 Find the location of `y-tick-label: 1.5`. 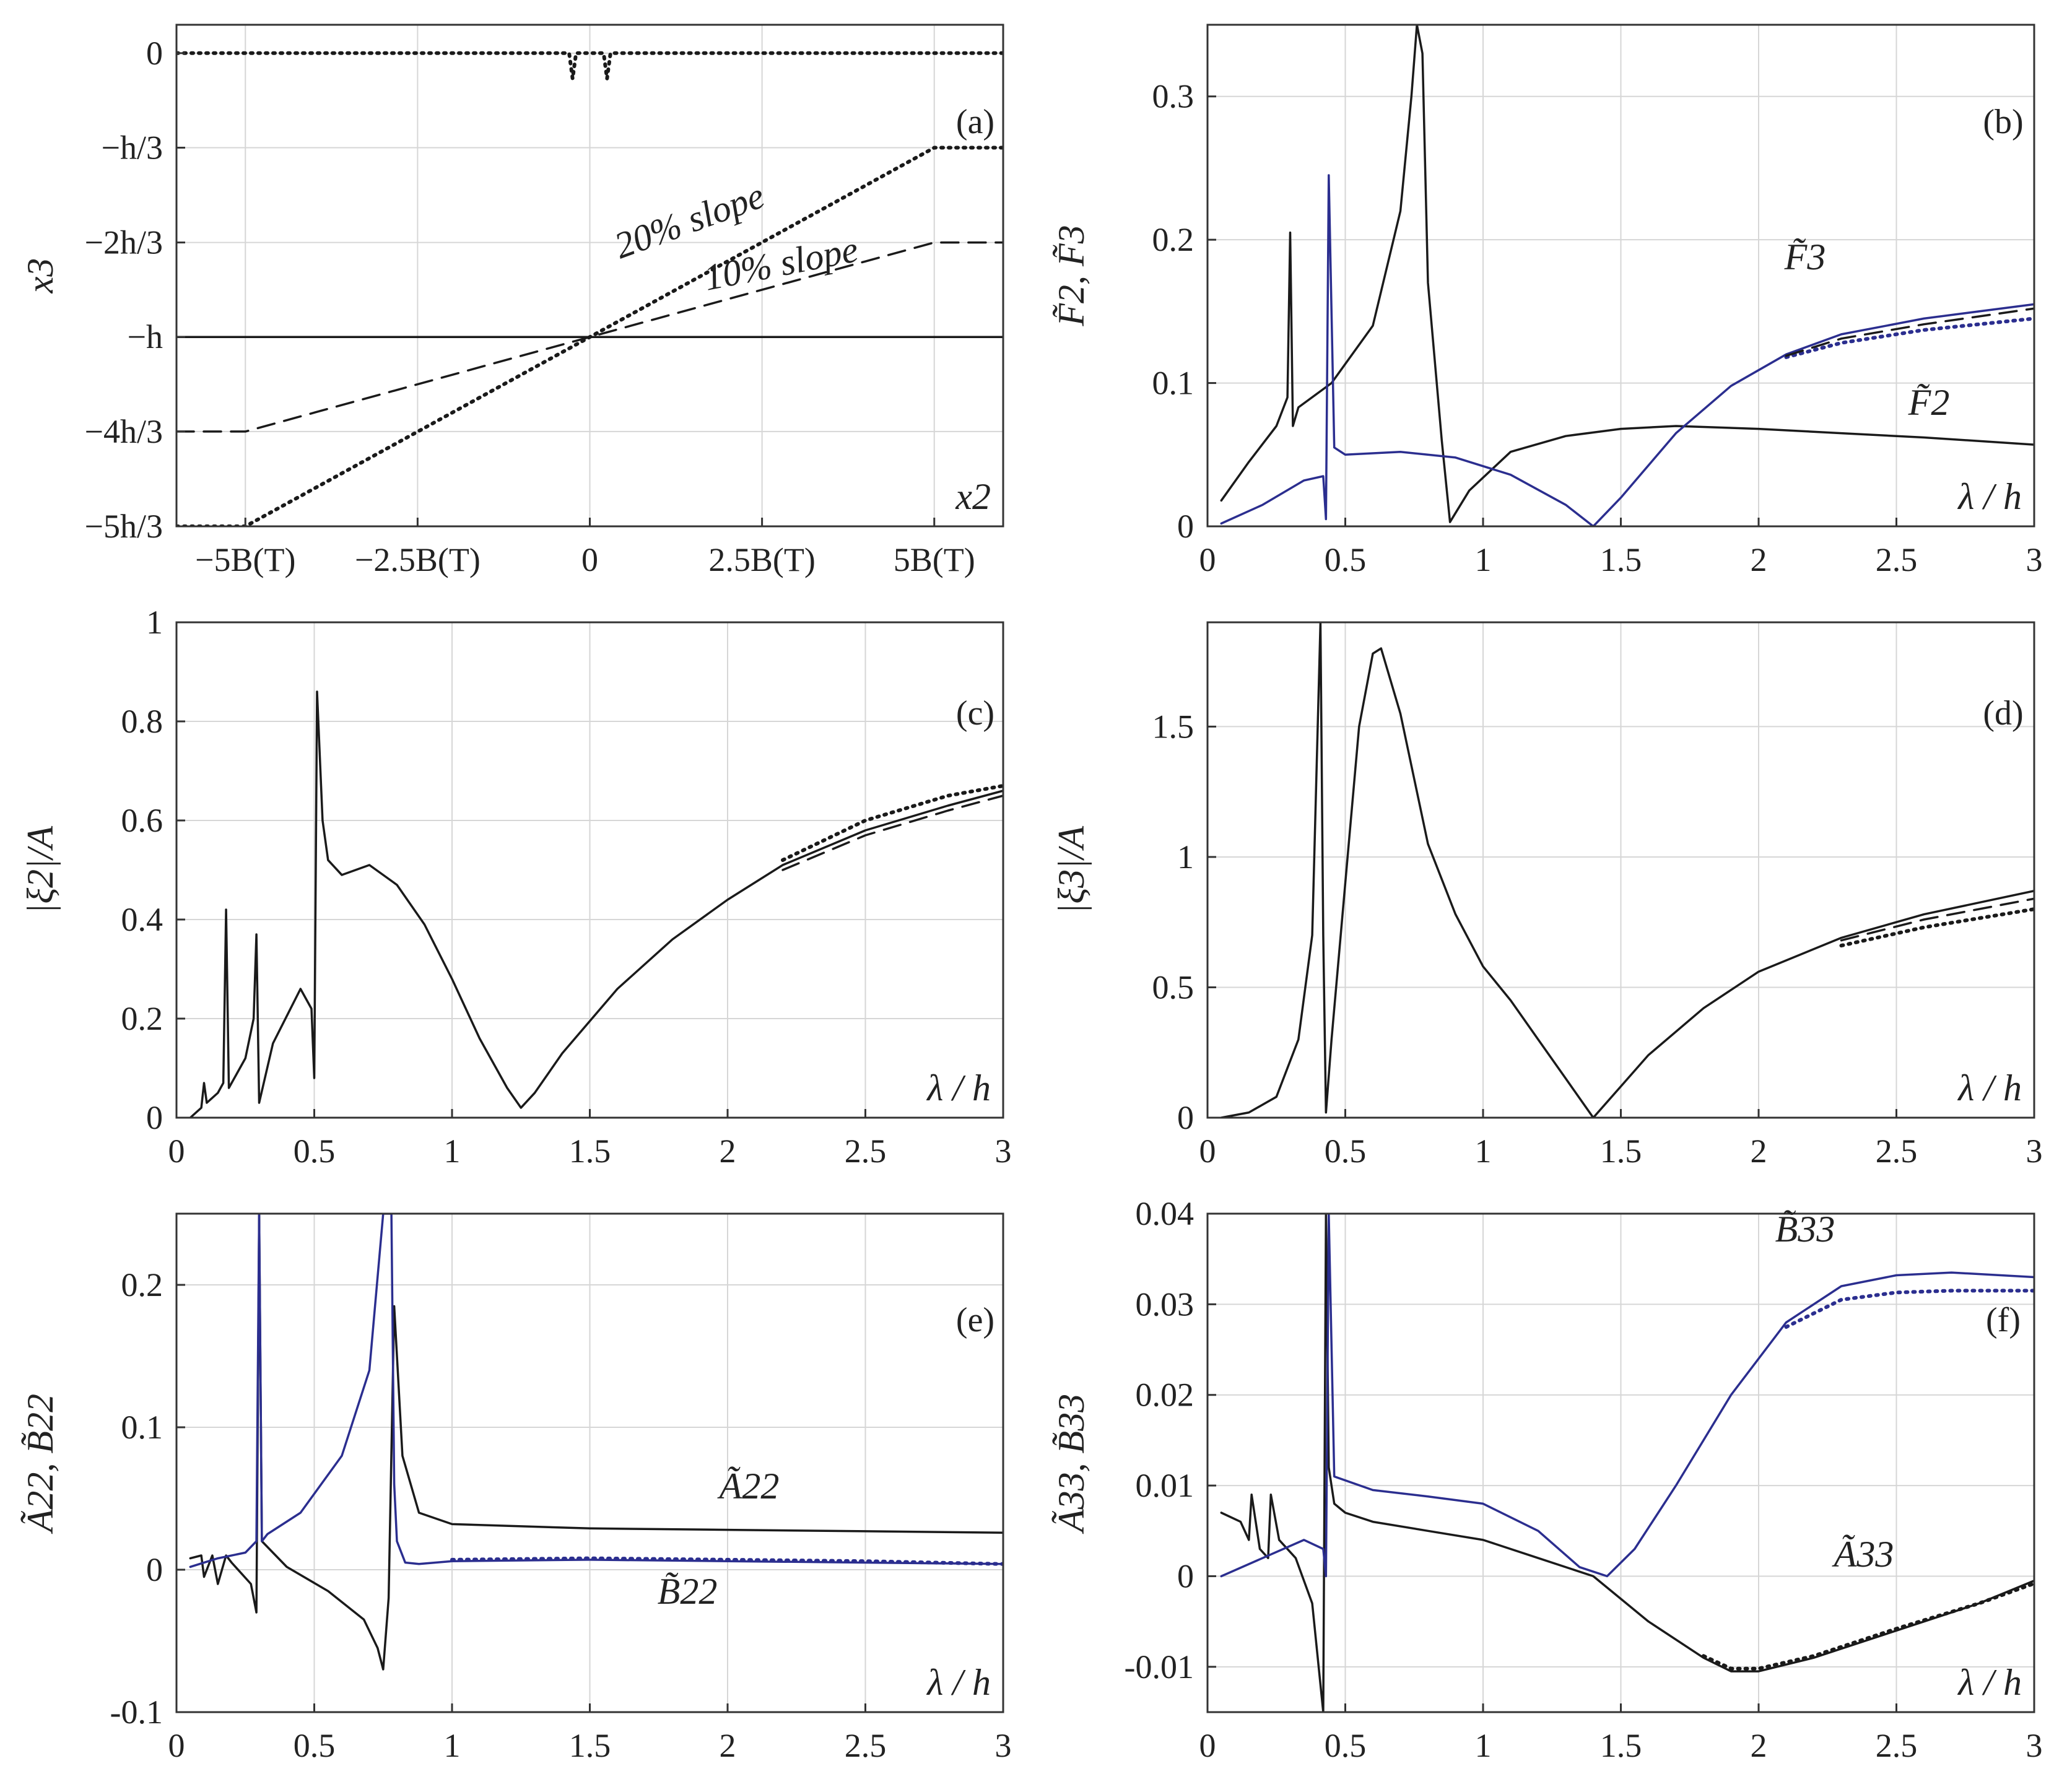

y-tick-label: 1.5 is located at coordinates (1173, 727).